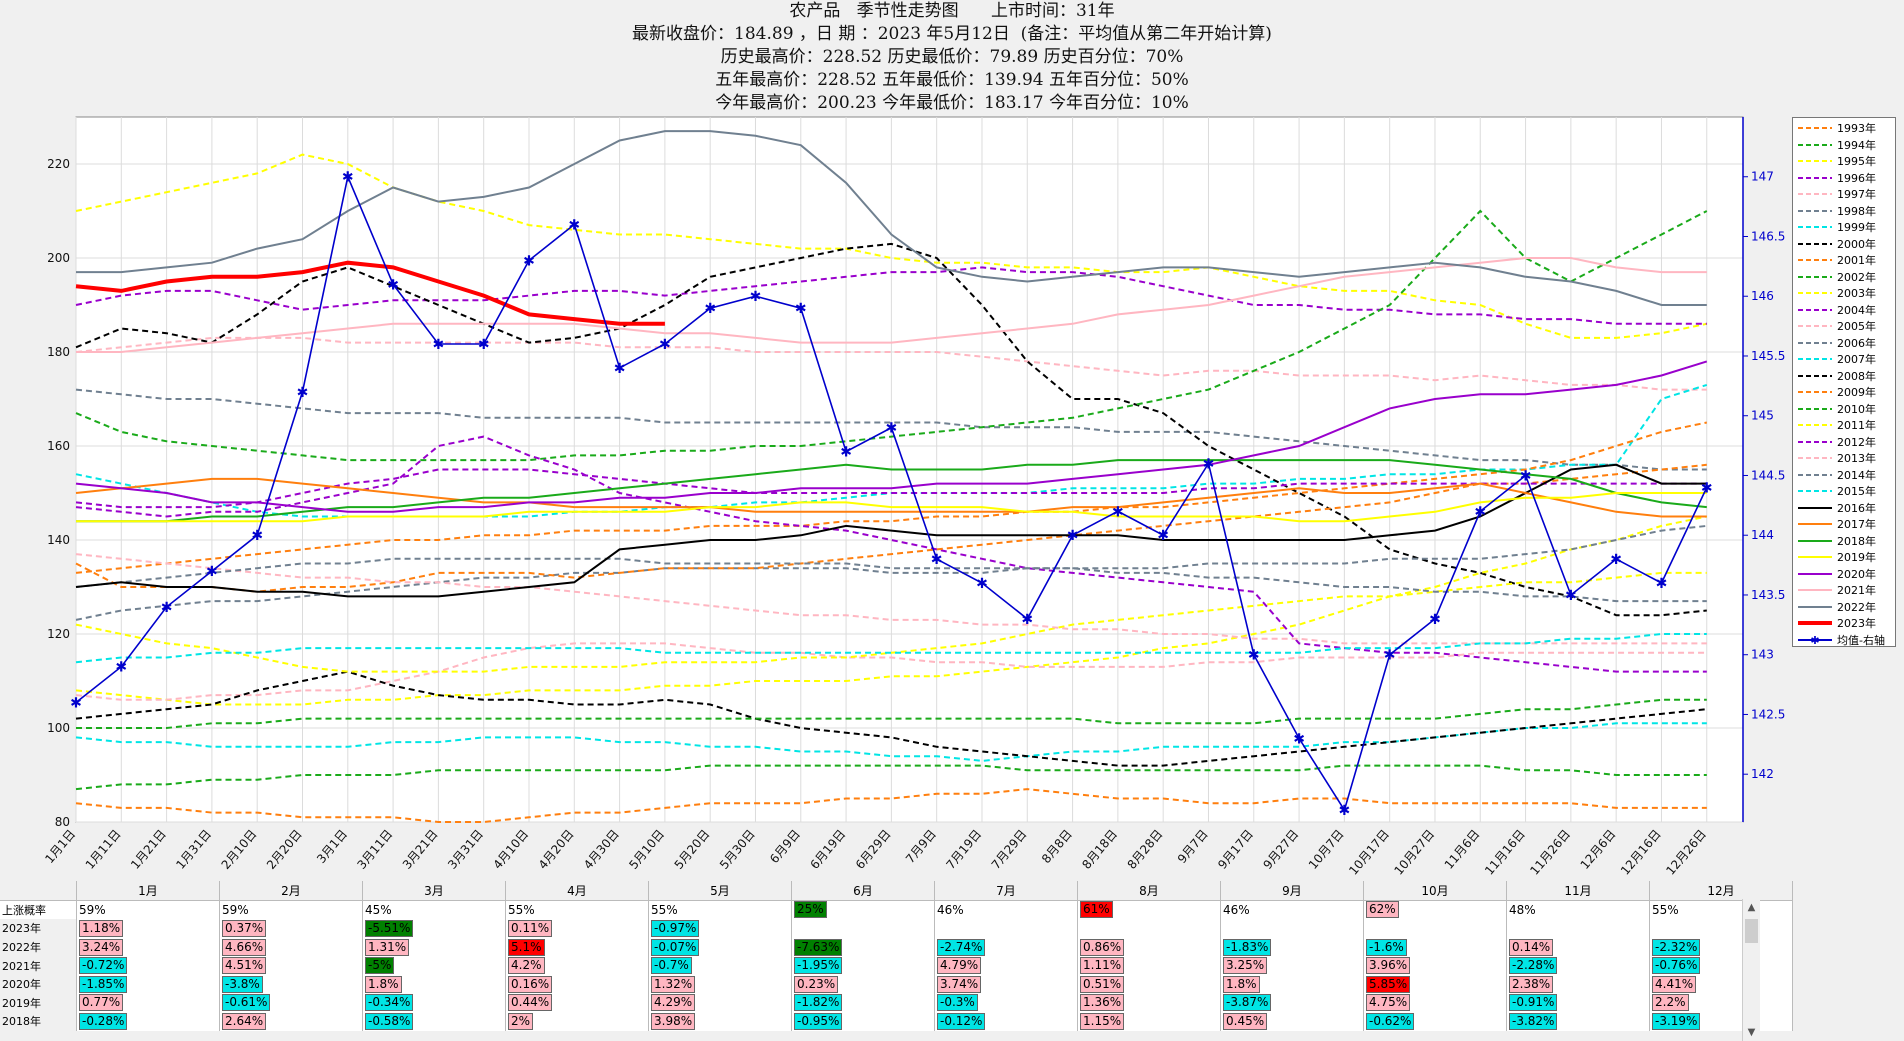  I want to click on series-line-1998年, so click(891, 429).